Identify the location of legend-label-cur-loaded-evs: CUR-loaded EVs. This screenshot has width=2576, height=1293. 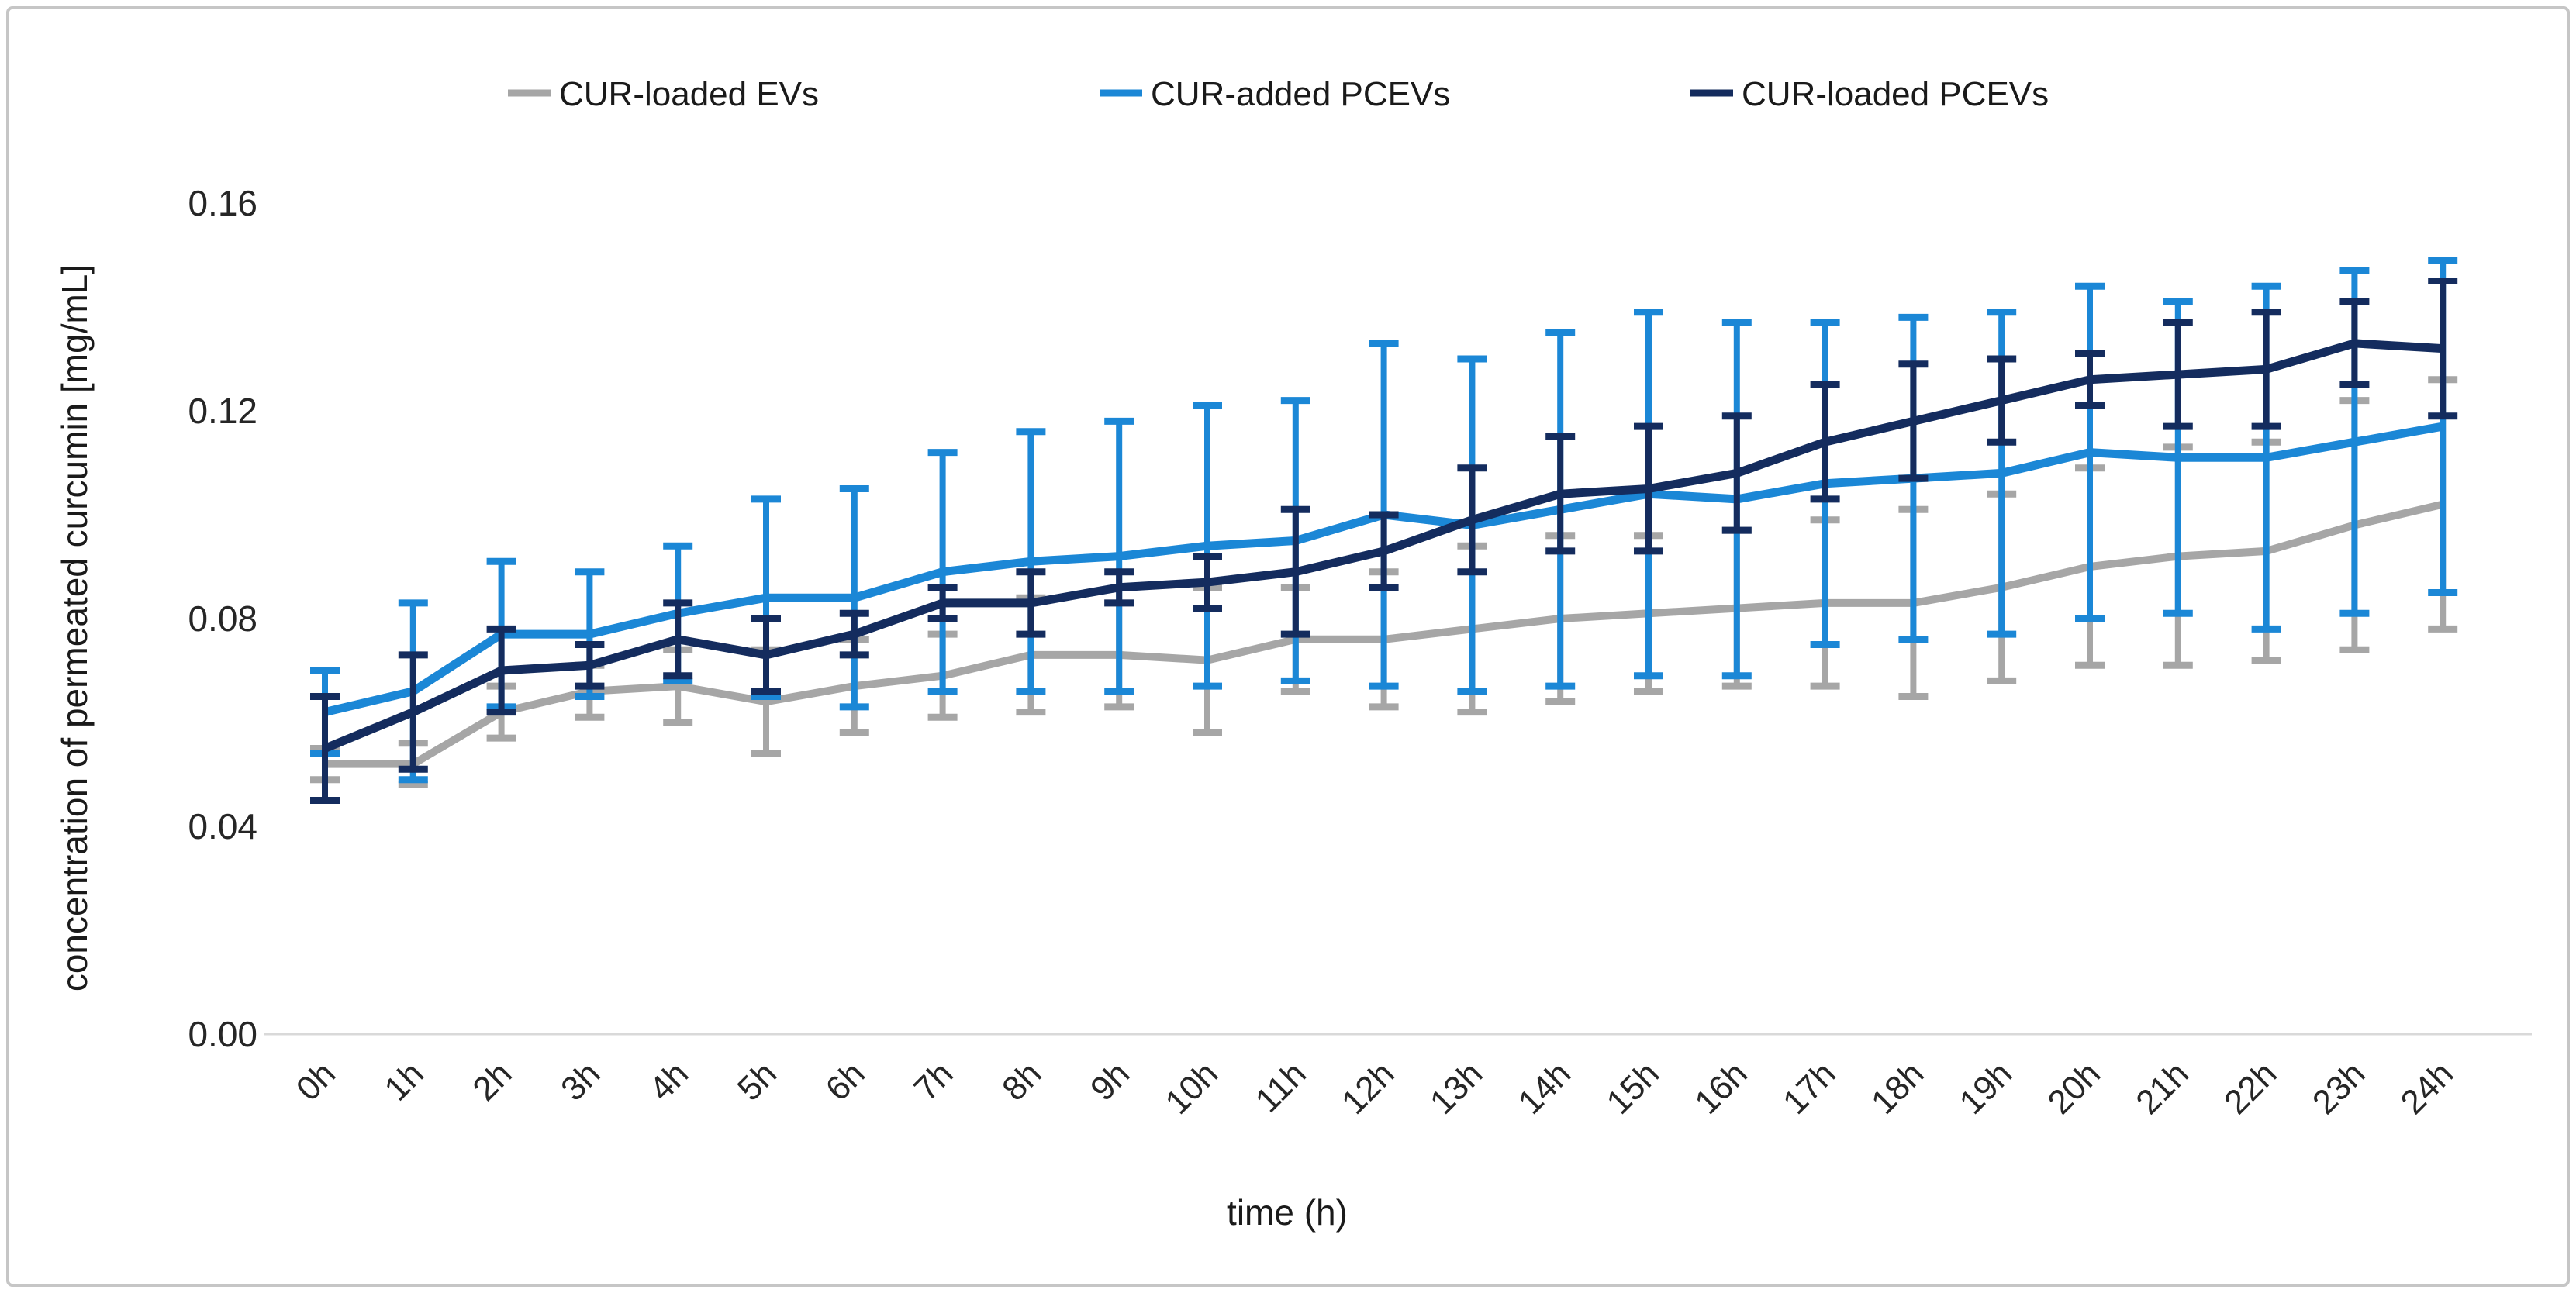
(689, 94).